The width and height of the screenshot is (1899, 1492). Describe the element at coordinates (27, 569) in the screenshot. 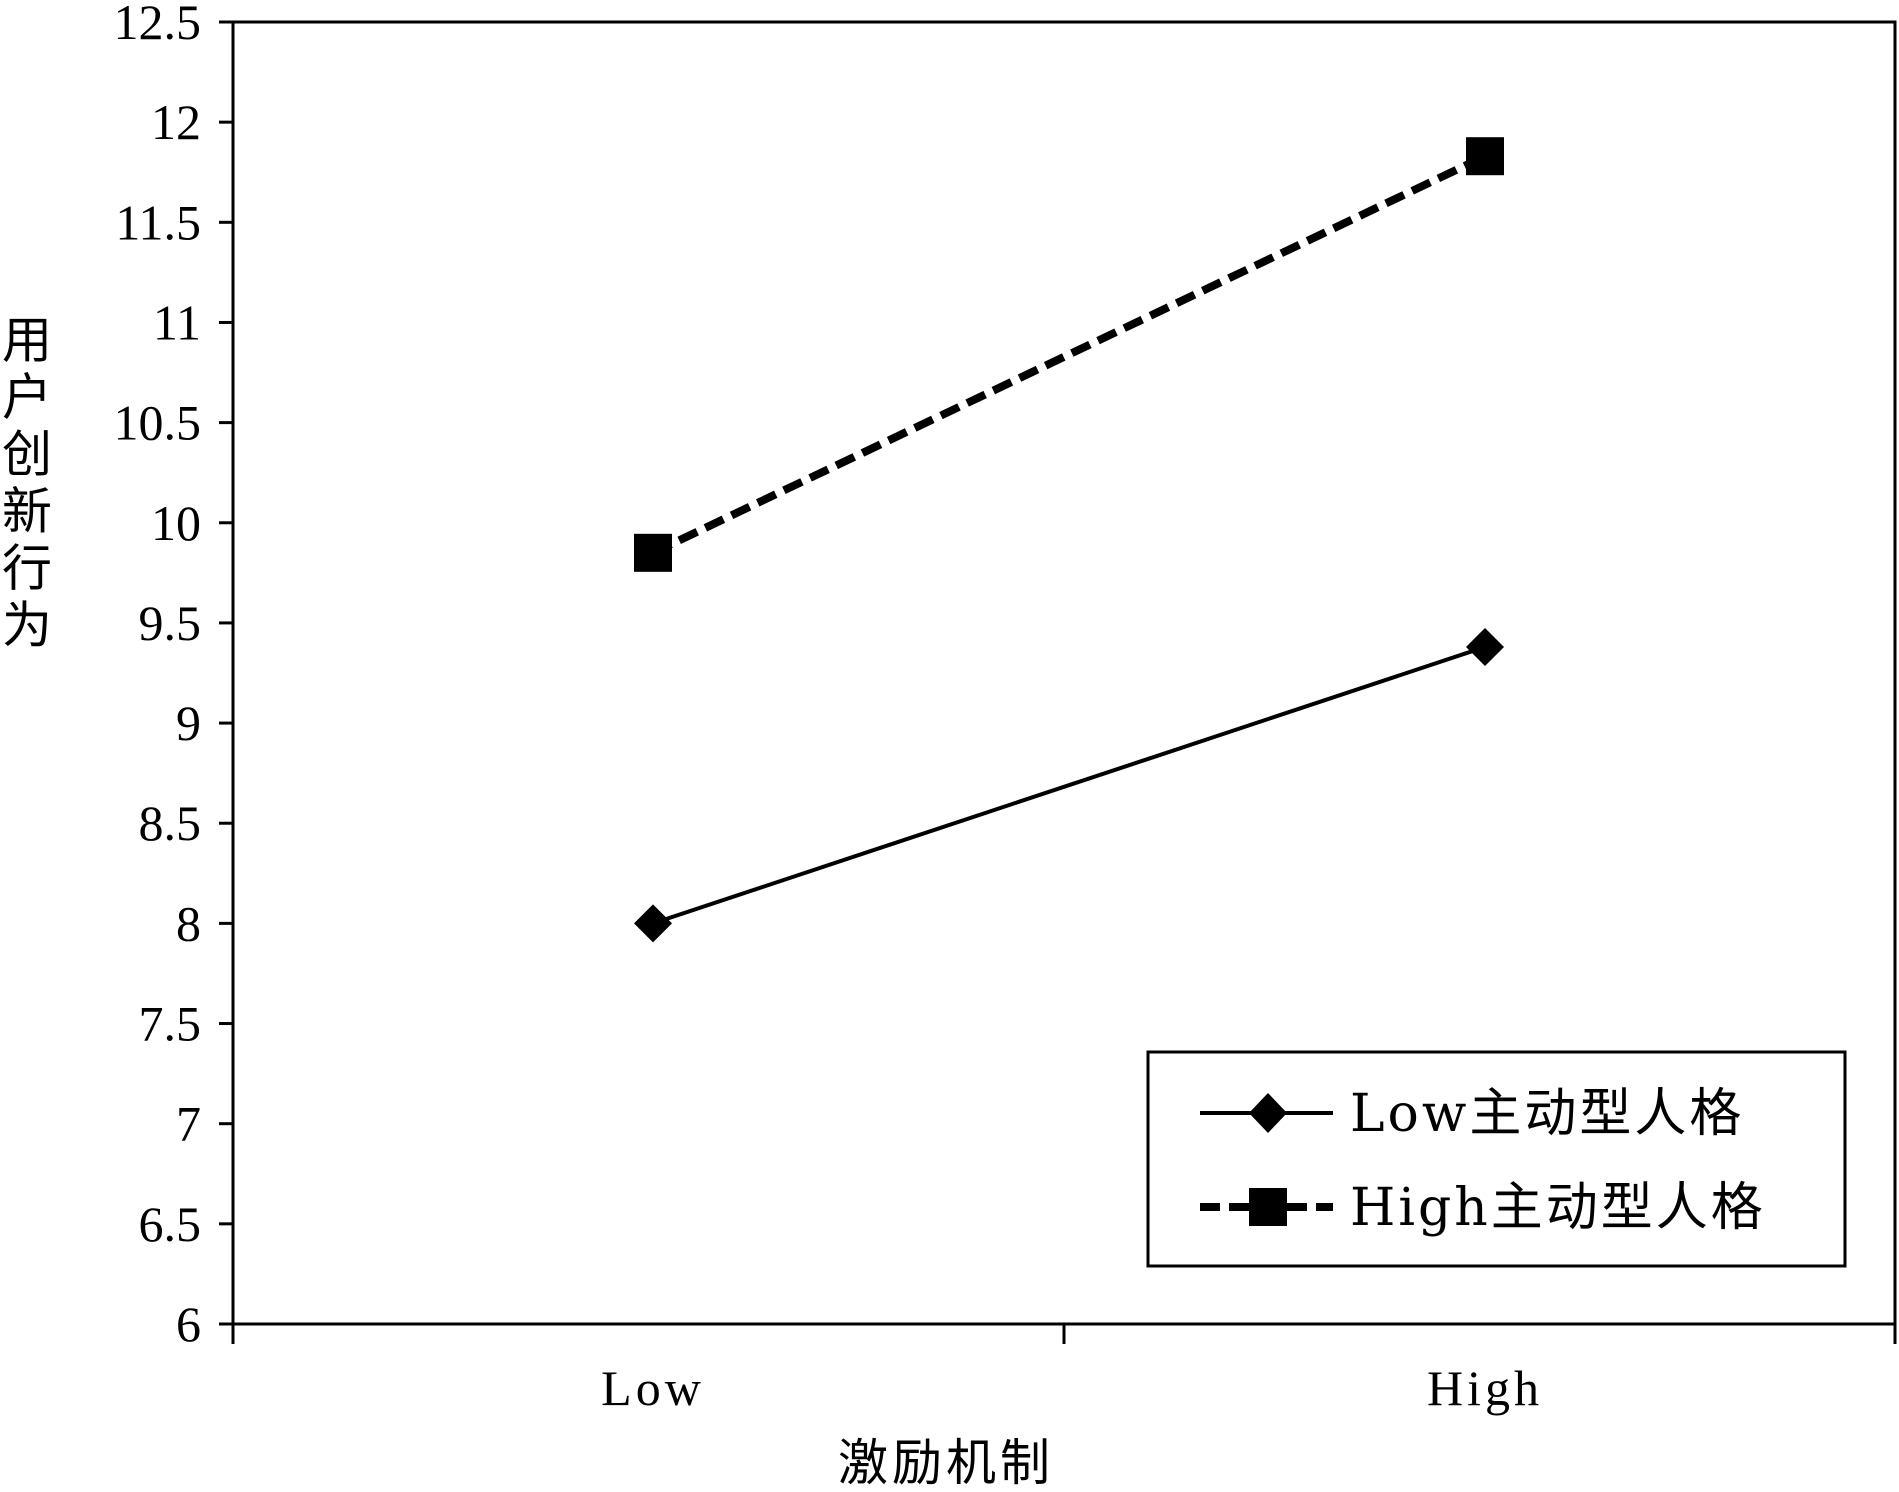

I see `y-axis-title-char: 行` at that location.